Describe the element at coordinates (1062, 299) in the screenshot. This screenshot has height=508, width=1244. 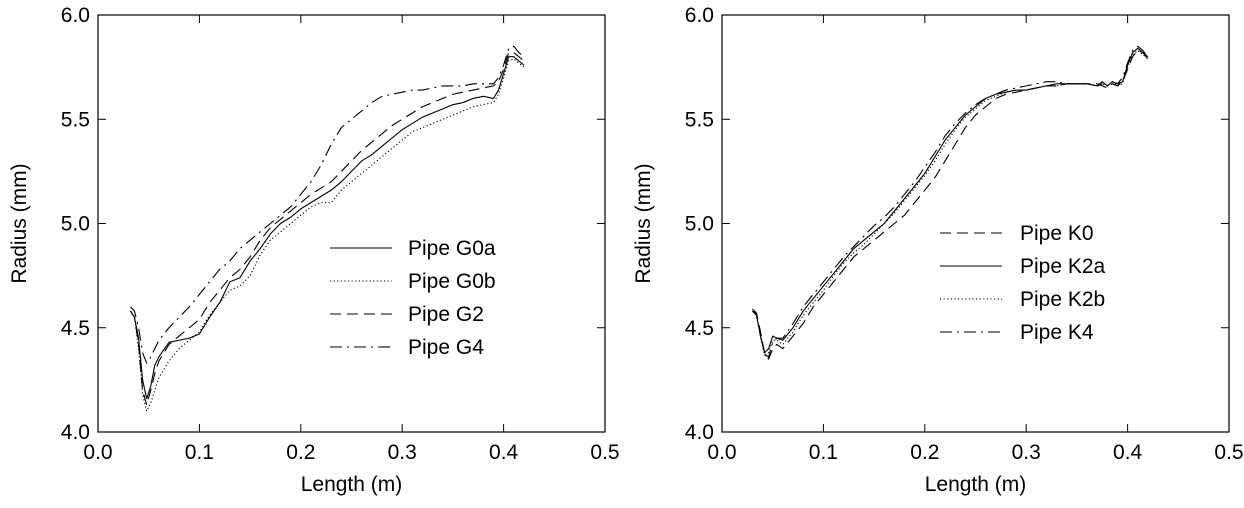
I see `legend-label: Pipe K2b` at that location.